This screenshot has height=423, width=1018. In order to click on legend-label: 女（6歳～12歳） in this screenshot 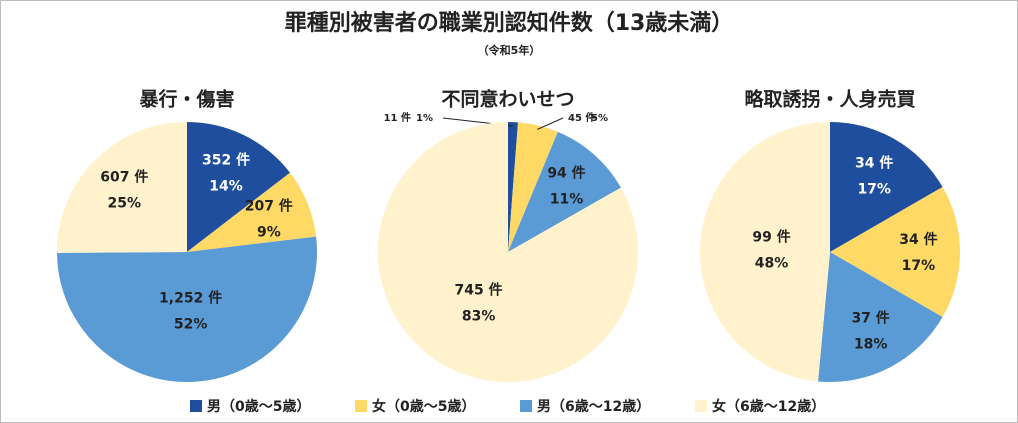, I will do `click(768, 406)`.